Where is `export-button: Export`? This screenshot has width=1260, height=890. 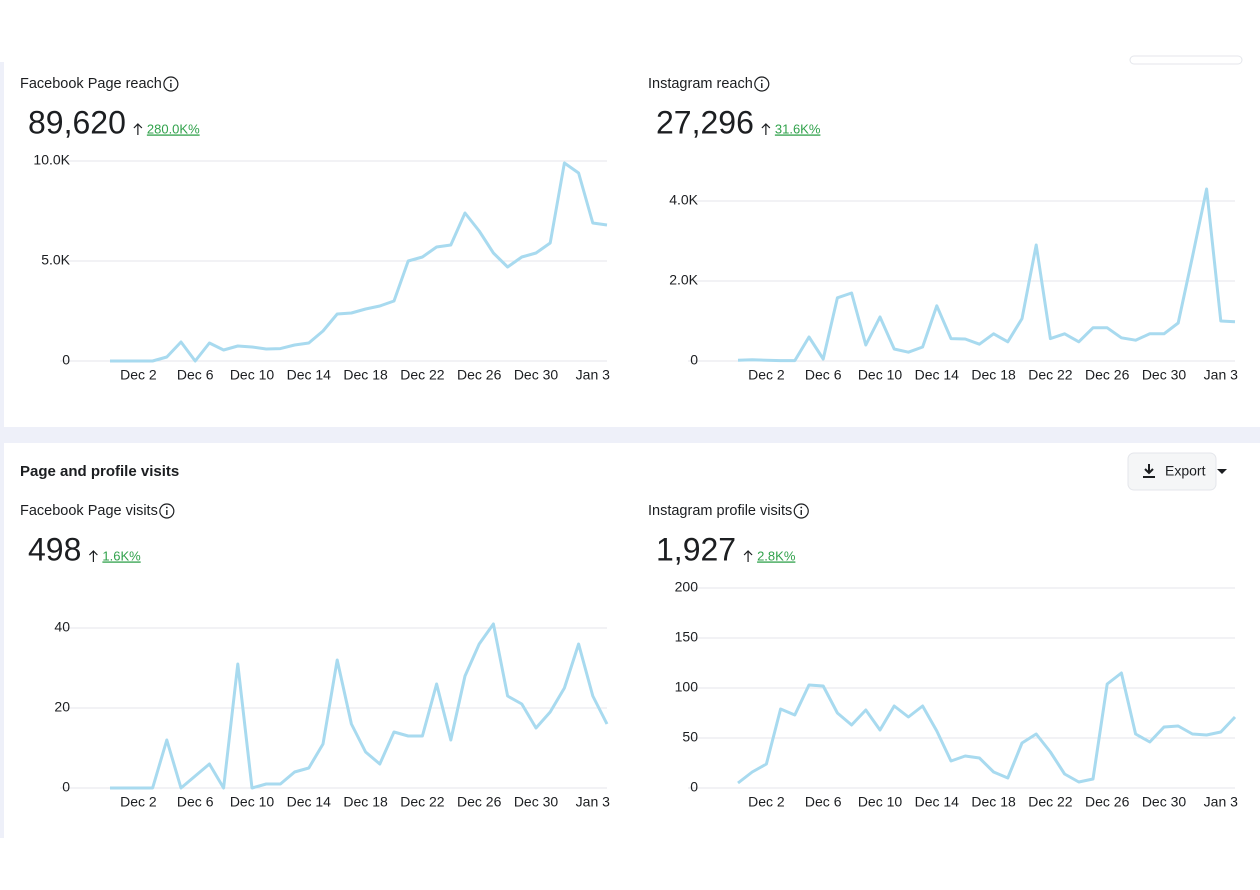 export-button: Export is located at coordinates (1177, 471).